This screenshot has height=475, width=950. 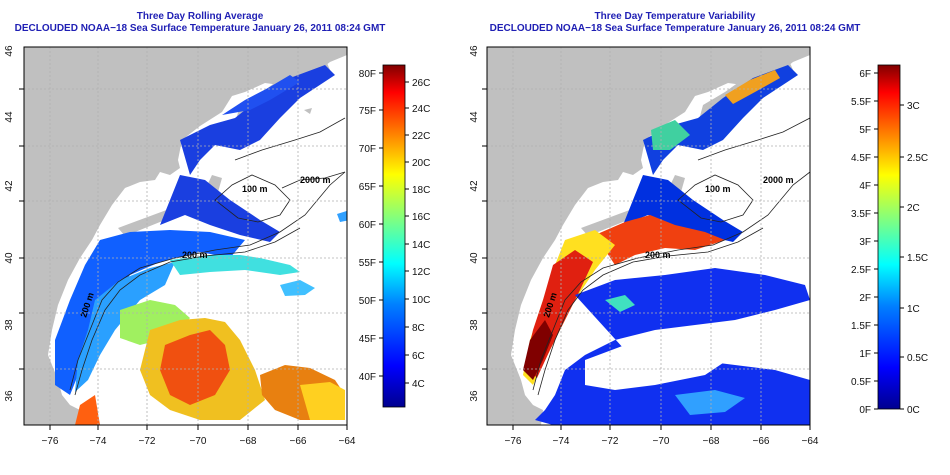 I want to click on colorbar-f-label: 4.5F, so click(x=861, y=158).